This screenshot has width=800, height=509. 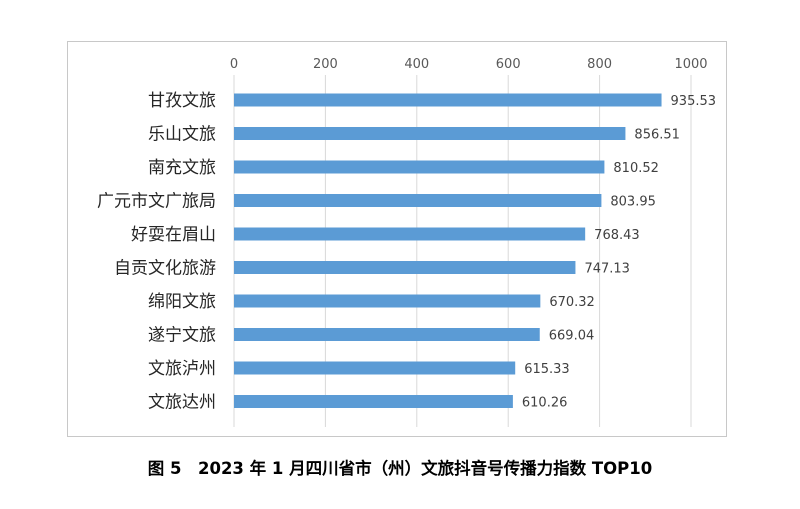 What do you see at coordinates (617, 235) in the screenshot?
I see `data-label: 768.43` at bounding box center [617, 235].